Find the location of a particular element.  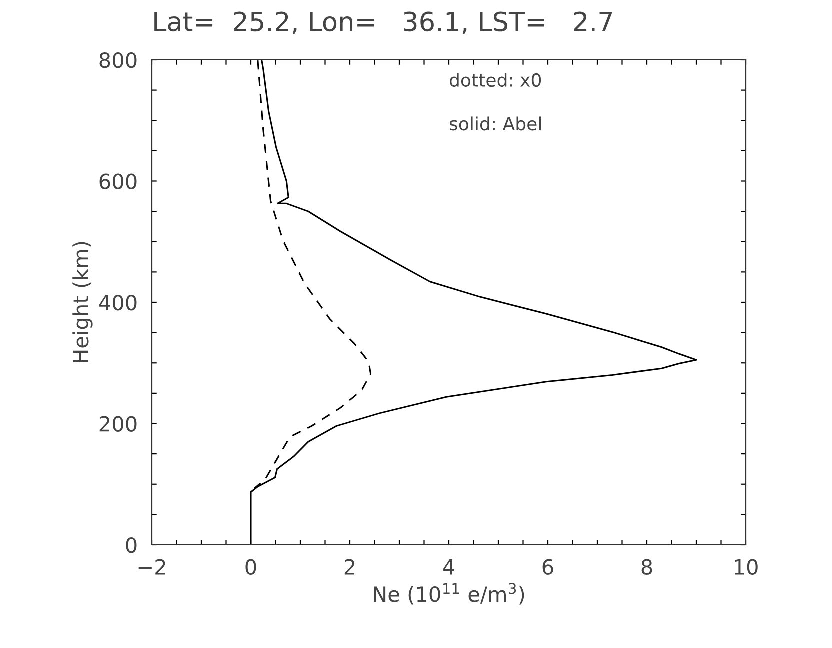

x-tick-label: 6 is located at coordinates (548, 567).